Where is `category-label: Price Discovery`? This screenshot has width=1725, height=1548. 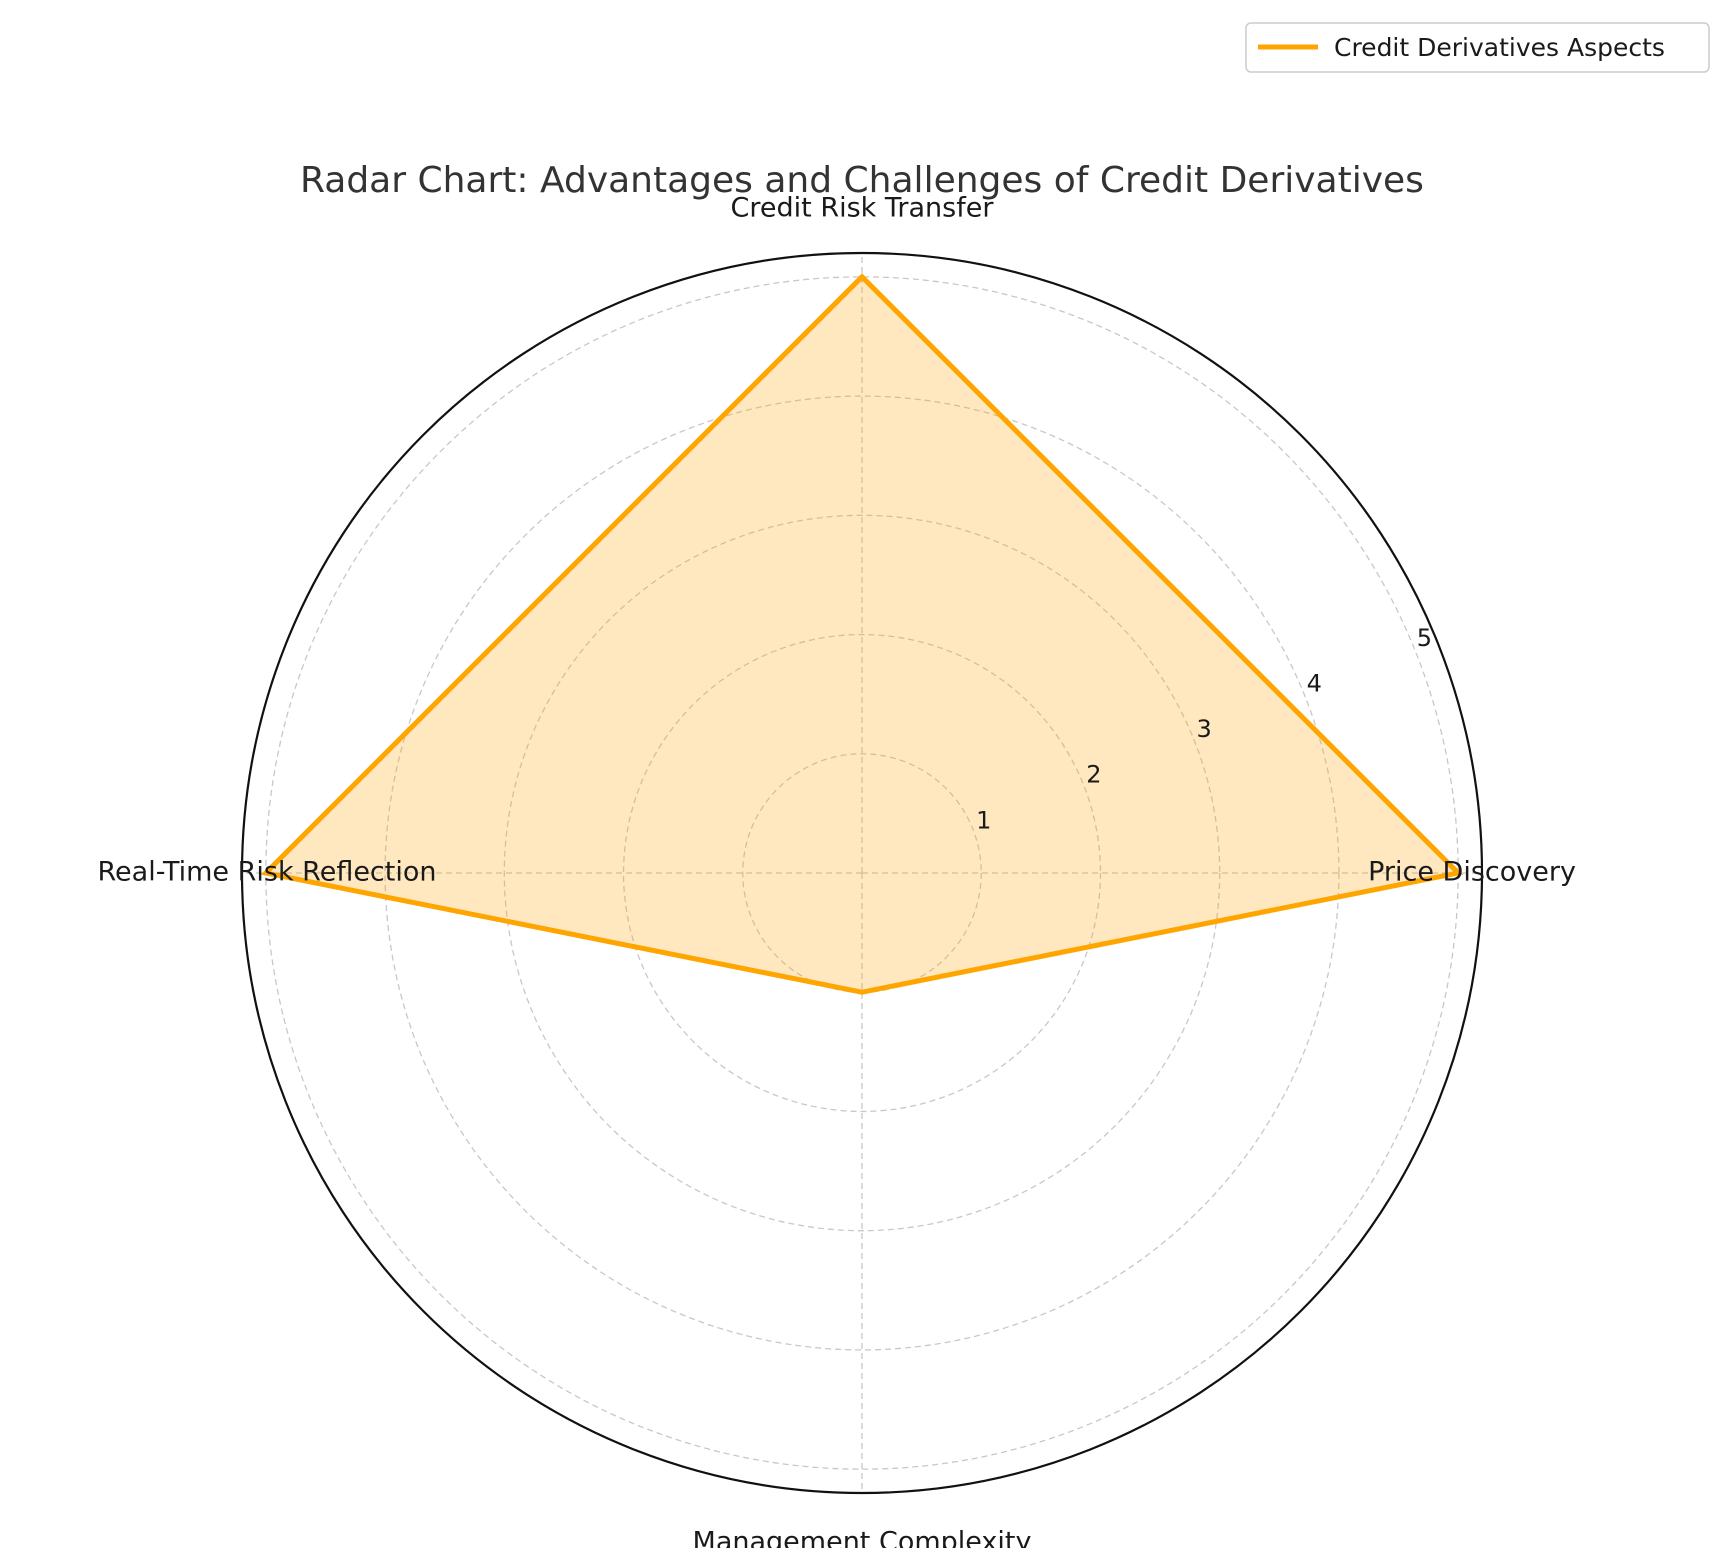
category-label: Price Discovery is located at coordinates (1472, 872).